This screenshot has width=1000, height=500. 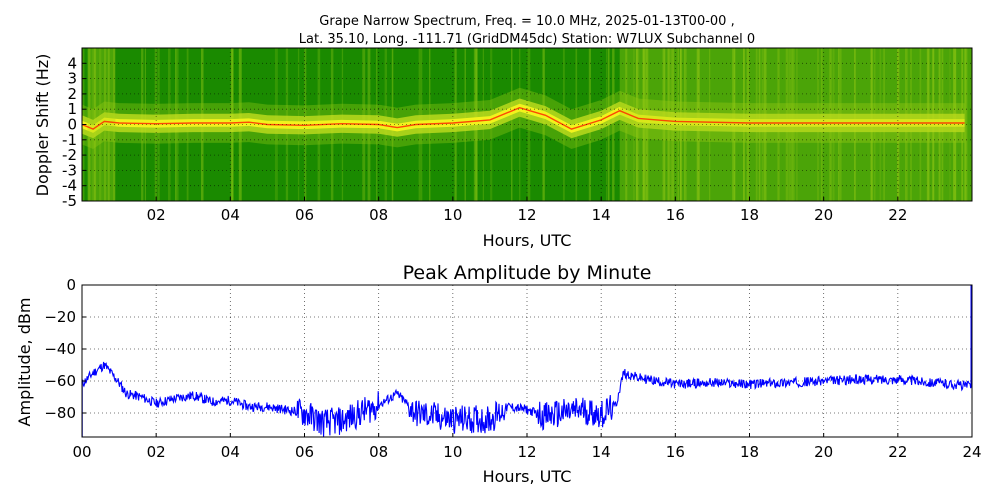 What do you see at coordinates (971, 452) in the screenshot?
I see `amplitude-x-tick-label: 24` at bounding box center [971, 452].